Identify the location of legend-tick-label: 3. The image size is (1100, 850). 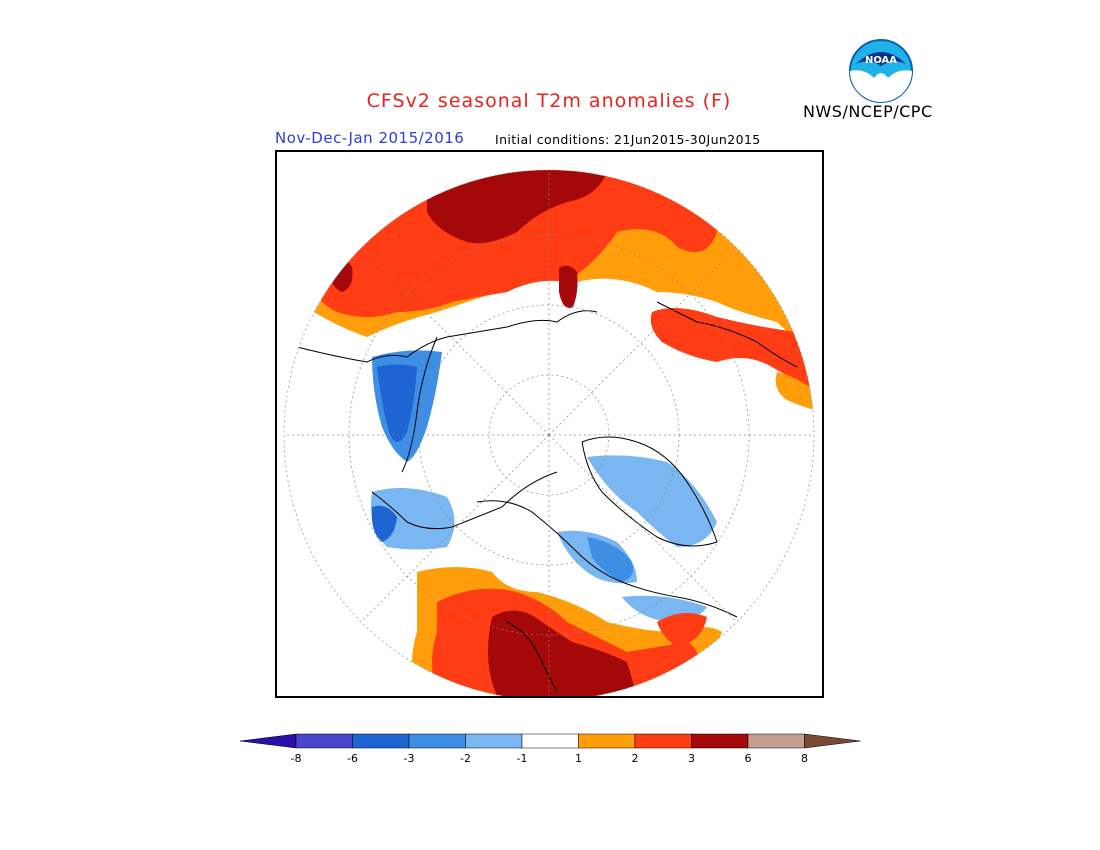
(691, 758).